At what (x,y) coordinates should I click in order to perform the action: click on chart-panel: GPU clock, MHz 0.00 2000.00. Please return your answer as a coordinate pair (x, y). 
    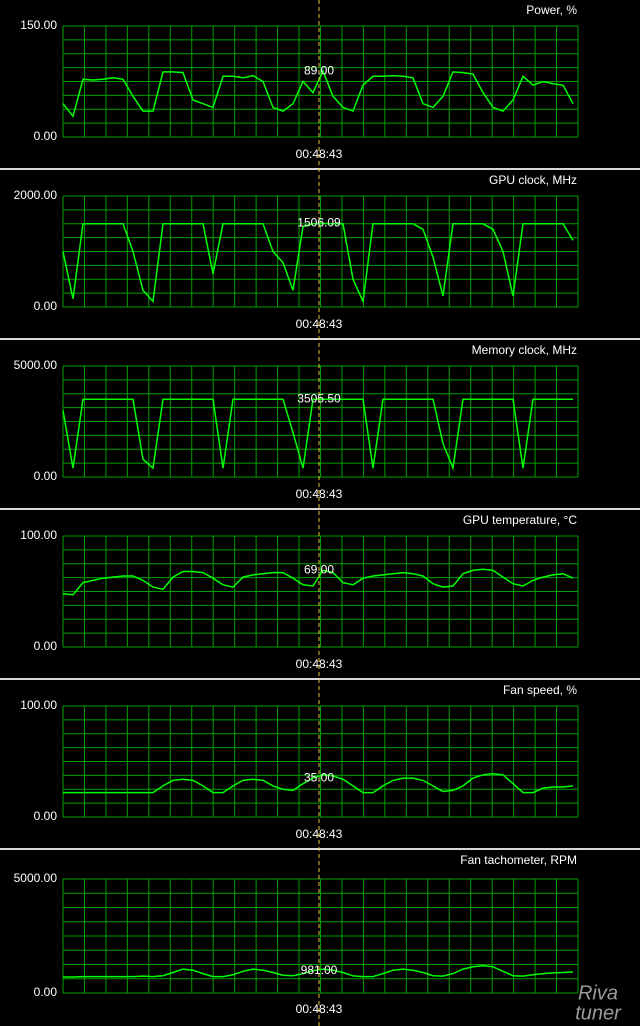
    Looking at the image, I should click on (320, 240).